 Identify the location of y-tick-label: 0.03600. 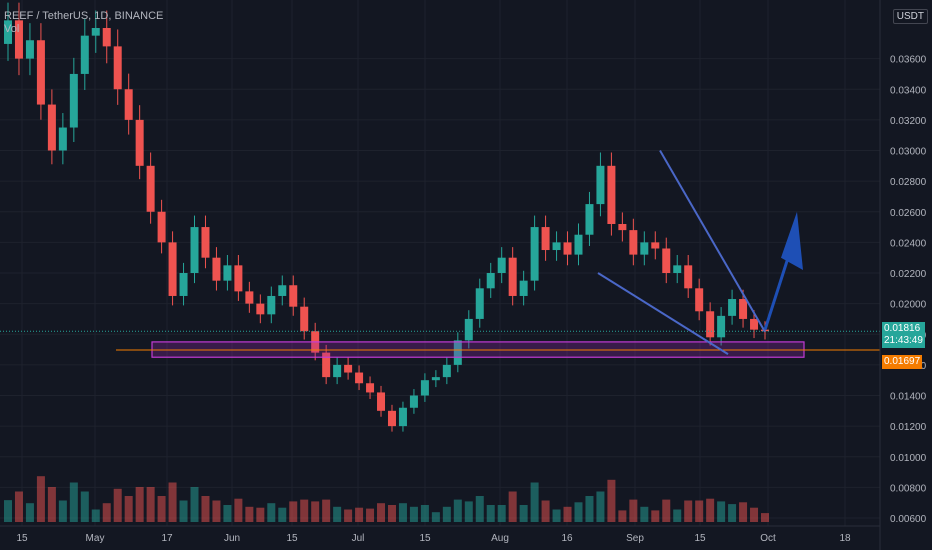
(908, 60).